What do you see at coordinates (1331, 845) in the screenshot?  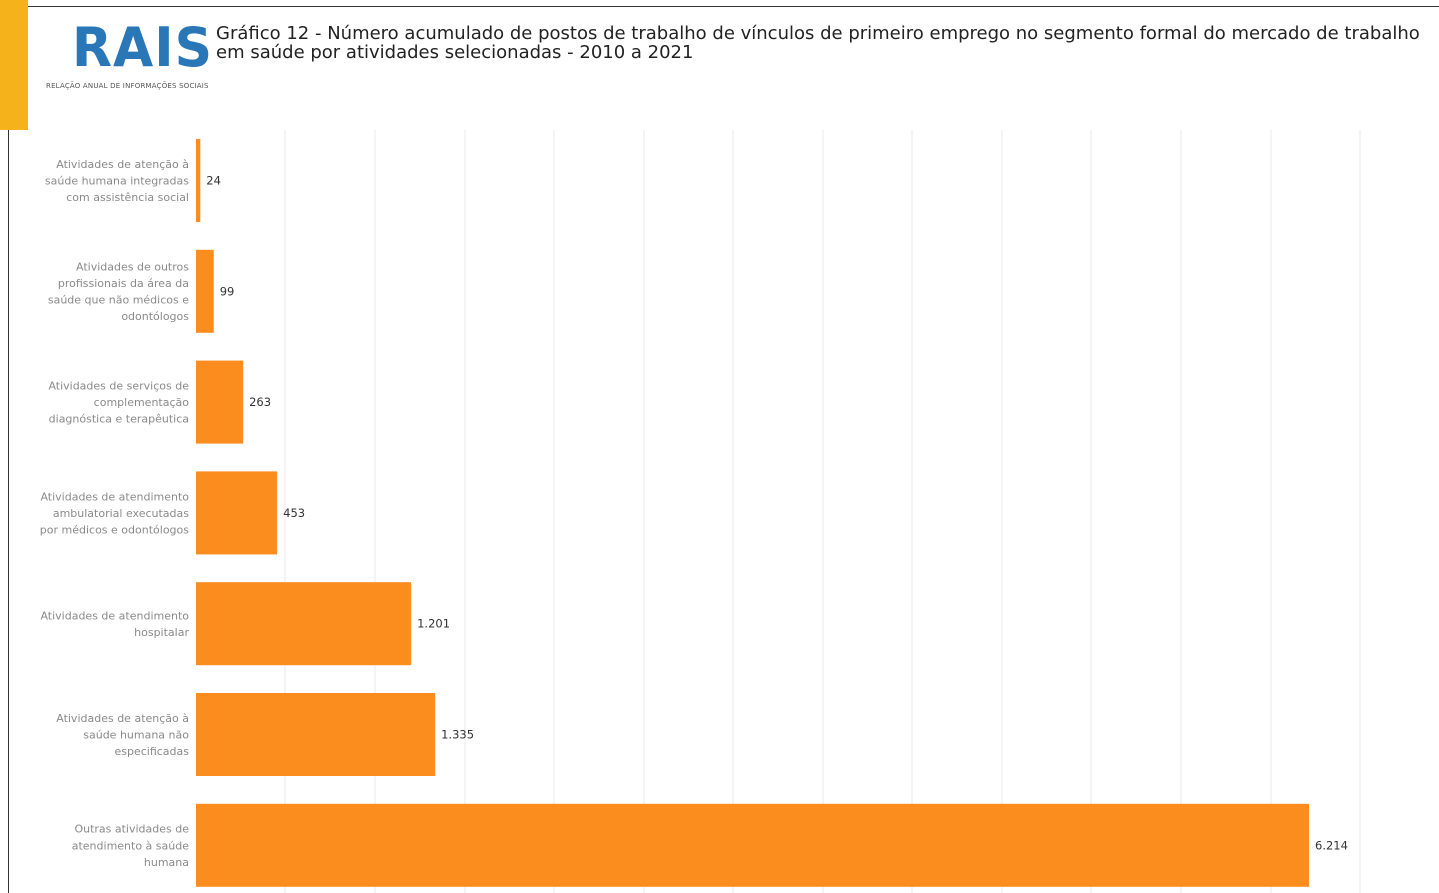 I see `data-label: 6.214` at bounding box center [1331, 845].